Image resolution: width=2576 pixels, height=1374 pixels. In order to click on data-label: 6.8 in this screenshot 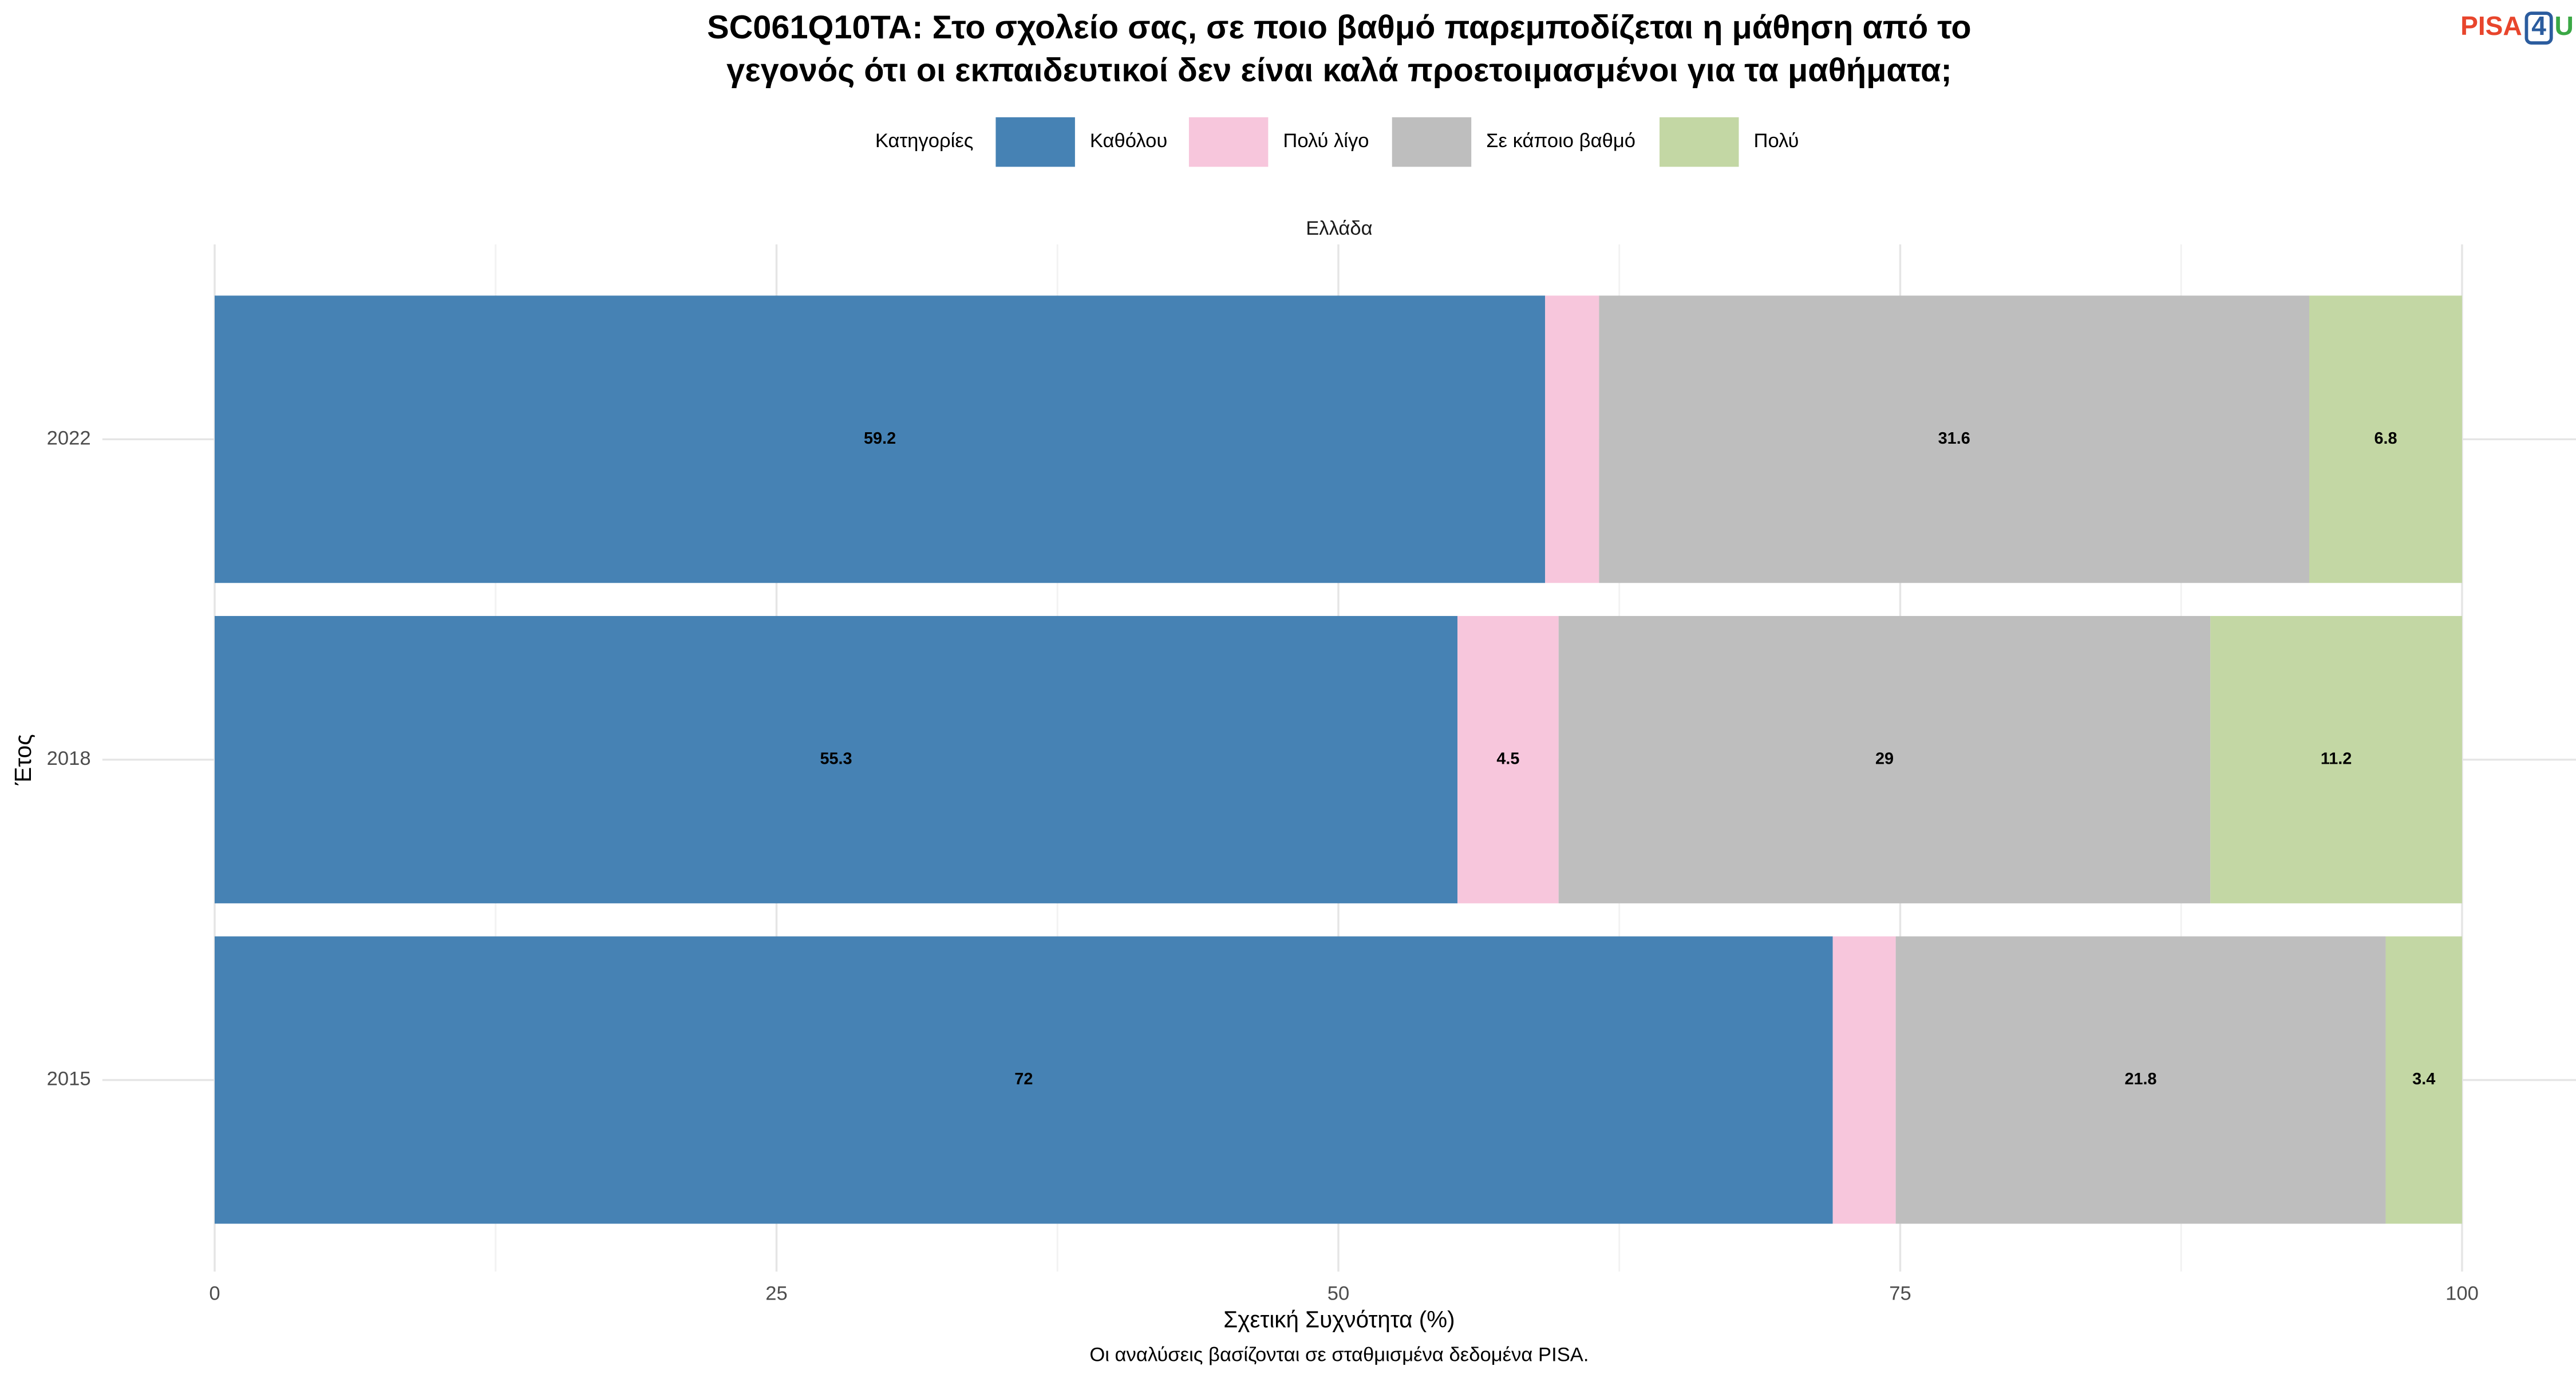, I will do `click(2385, 438)`.